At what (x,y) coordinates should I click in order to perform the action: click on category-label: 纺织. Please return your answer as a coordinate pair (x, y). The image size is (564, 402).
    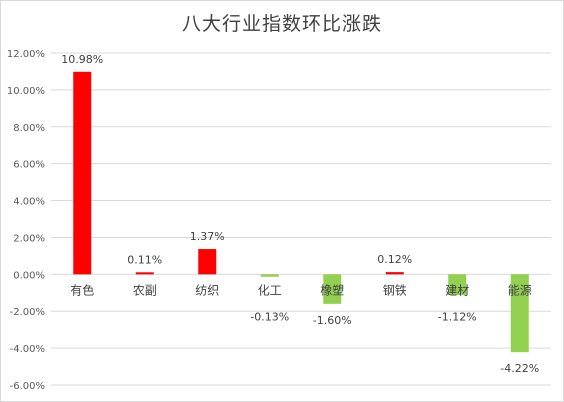
    Looking at the image, I should click on (207, 290).